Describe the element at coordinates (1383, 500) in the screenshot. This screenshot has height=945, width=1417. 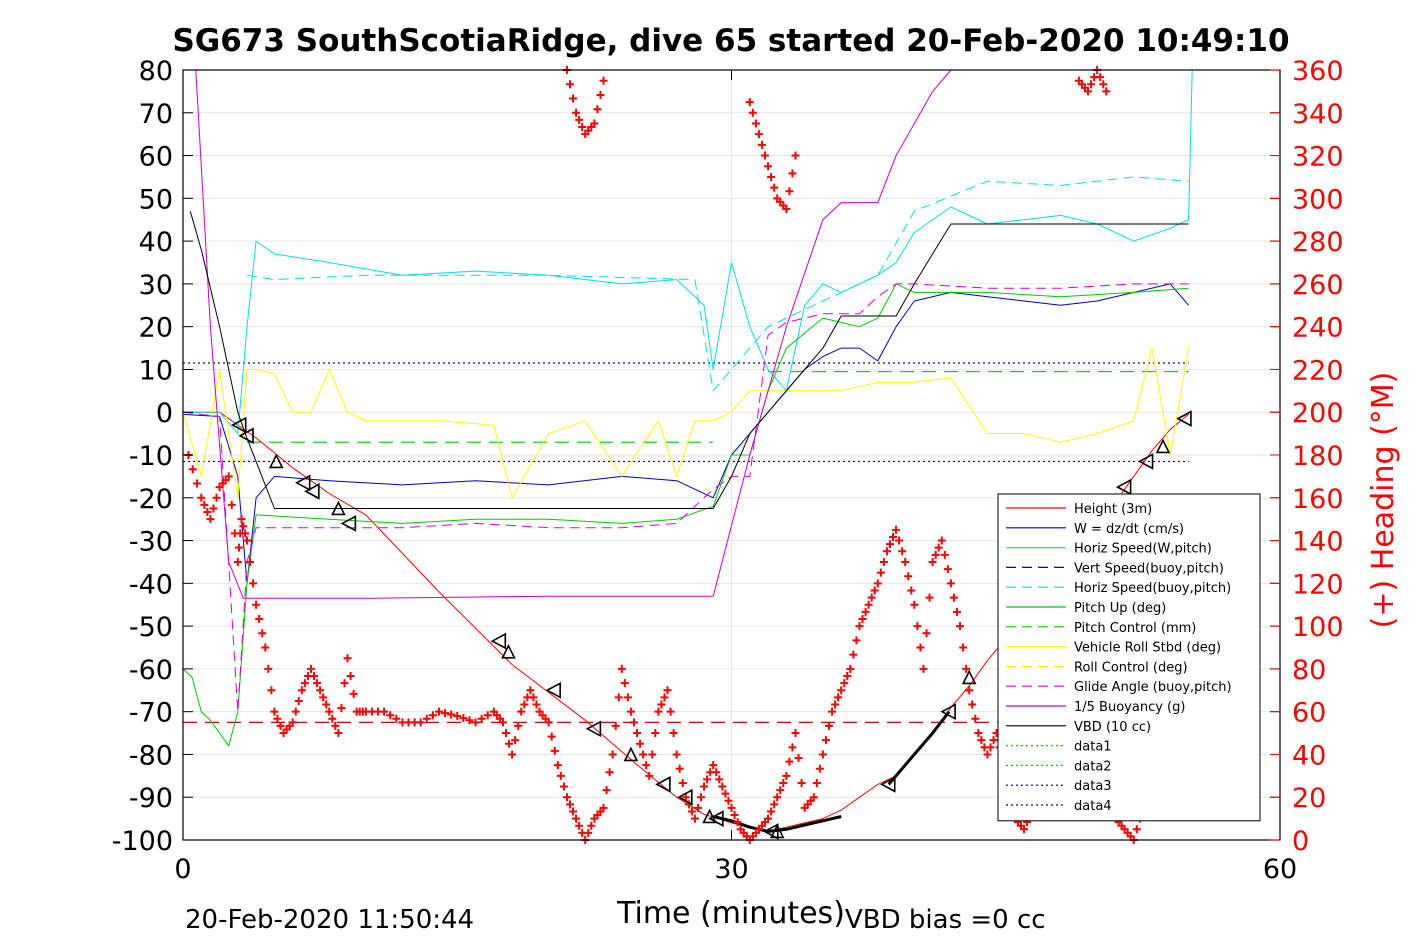
I see `y-axis-right-label: (+) Heading (°M)` at that location.